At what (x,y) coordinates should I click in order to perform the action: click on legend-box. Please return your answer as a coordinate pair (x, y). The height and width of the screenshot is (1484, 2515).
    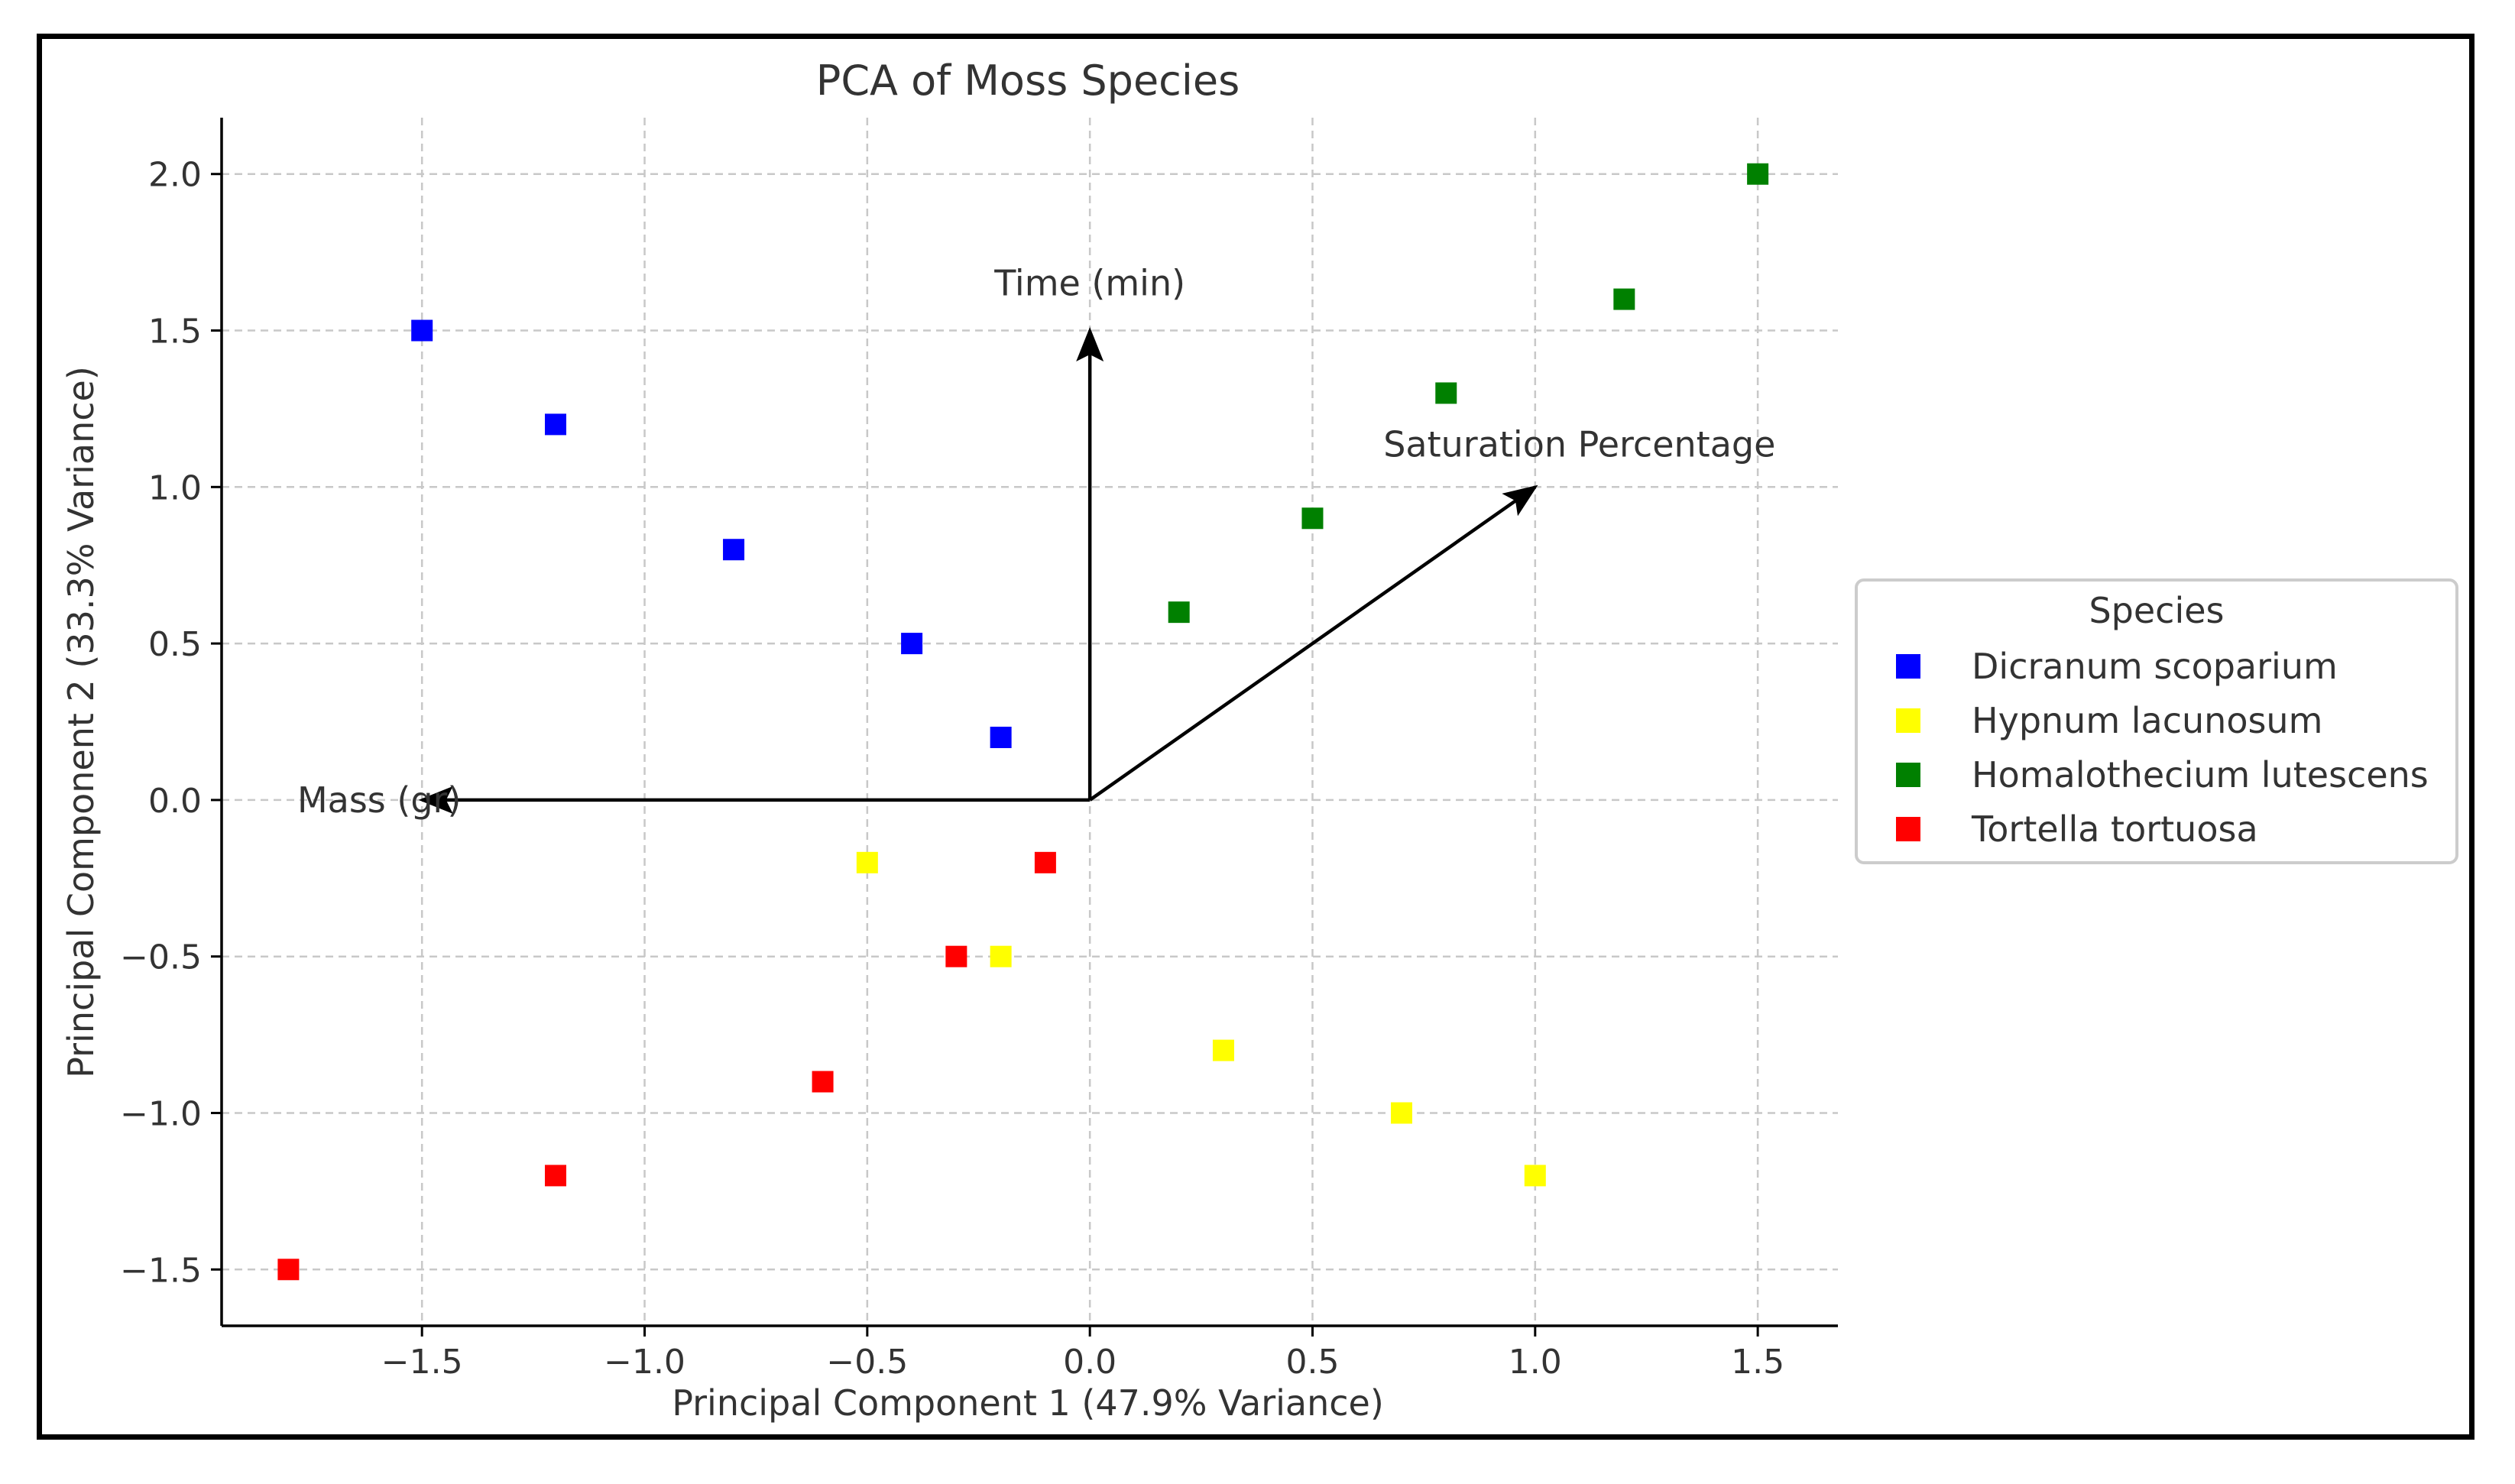
    Looking at the image, I should click on (2156, 721).